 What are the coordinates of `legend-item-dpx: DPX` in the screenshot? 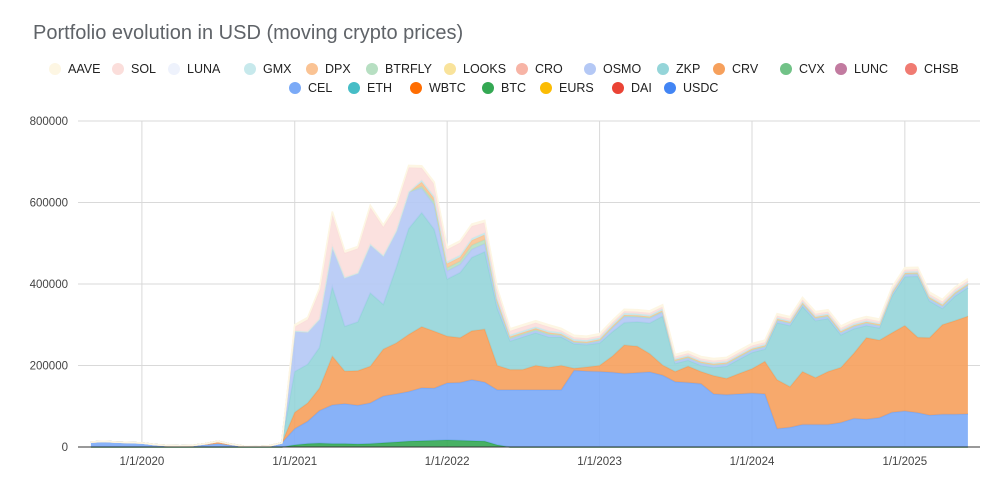 It's located at (328, 69).